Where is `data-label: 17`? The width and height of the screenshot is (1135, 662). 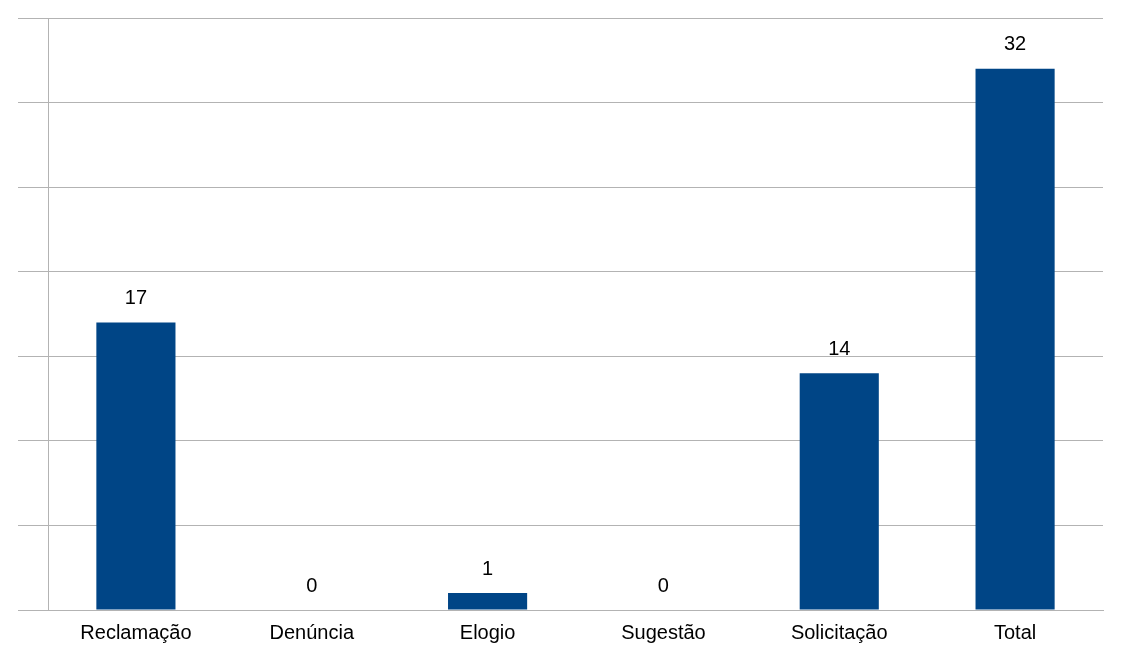 data-label: 17 is located at coordinates (136, 296).